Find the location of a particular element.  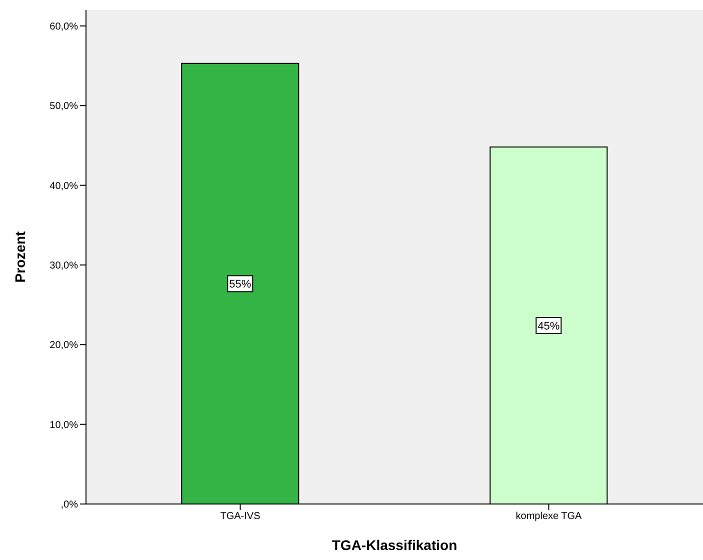

x-tick-label: TGA-IVS is located at coordinates (240, 516).